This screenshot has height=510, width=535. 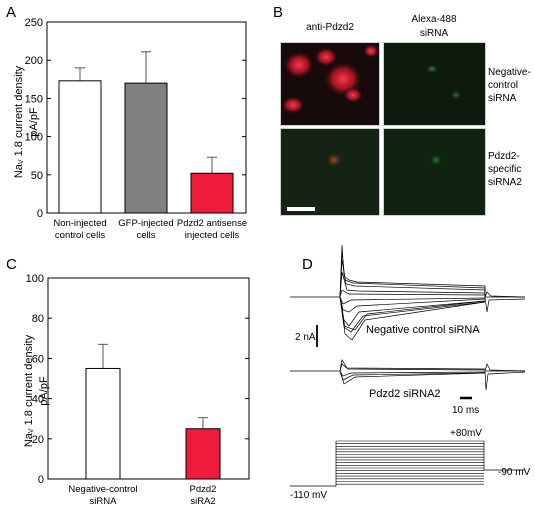 What do you see at coordinates (408, 375) in the screenshot?
I see `pdzd2-sirna2-traces` at bounding box center [408, 375].